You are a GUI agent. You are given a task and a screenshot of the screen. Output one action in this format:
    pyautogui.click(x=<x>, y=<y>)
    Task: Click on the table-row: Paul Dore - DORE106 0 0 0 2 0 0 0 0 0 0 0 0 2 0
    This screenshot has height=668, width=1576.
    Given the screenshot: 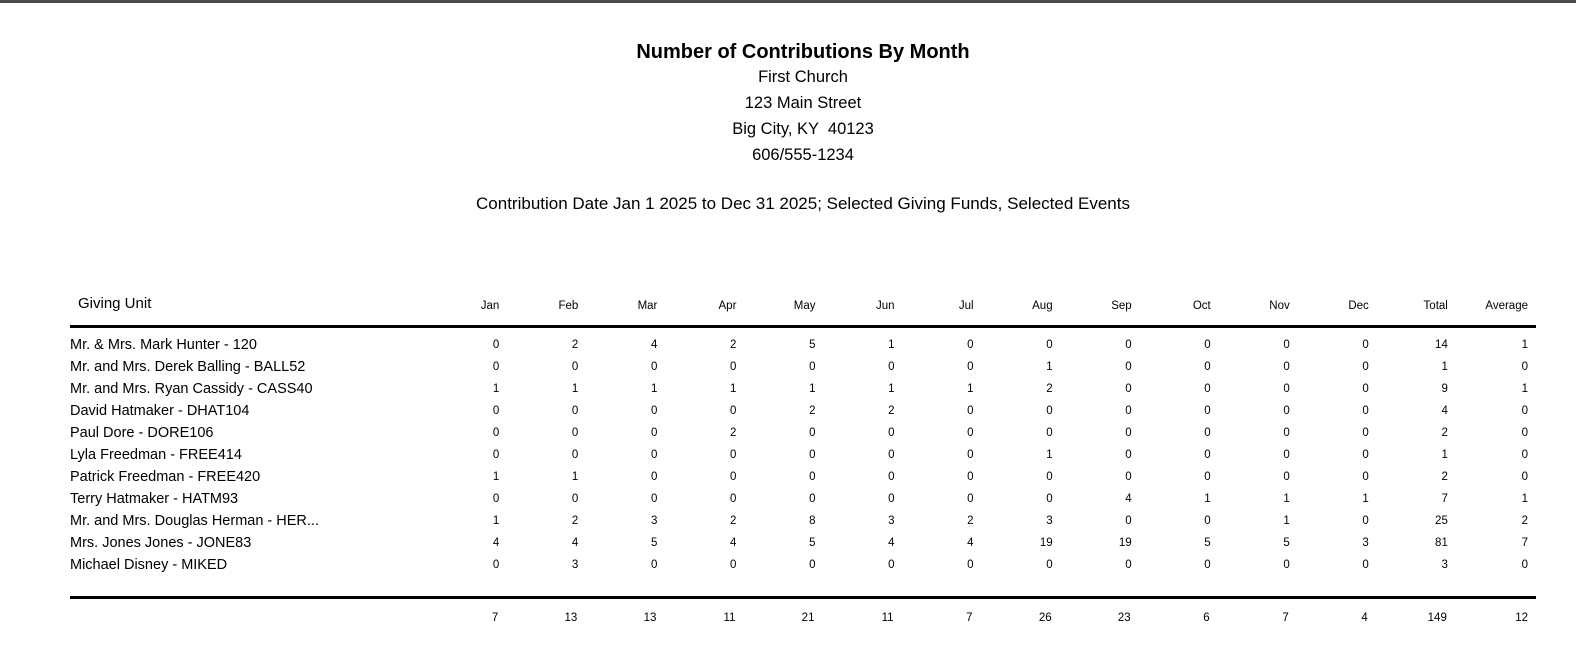 What is the action you would take?
    pyautogui.click(x=803, y=433)
    